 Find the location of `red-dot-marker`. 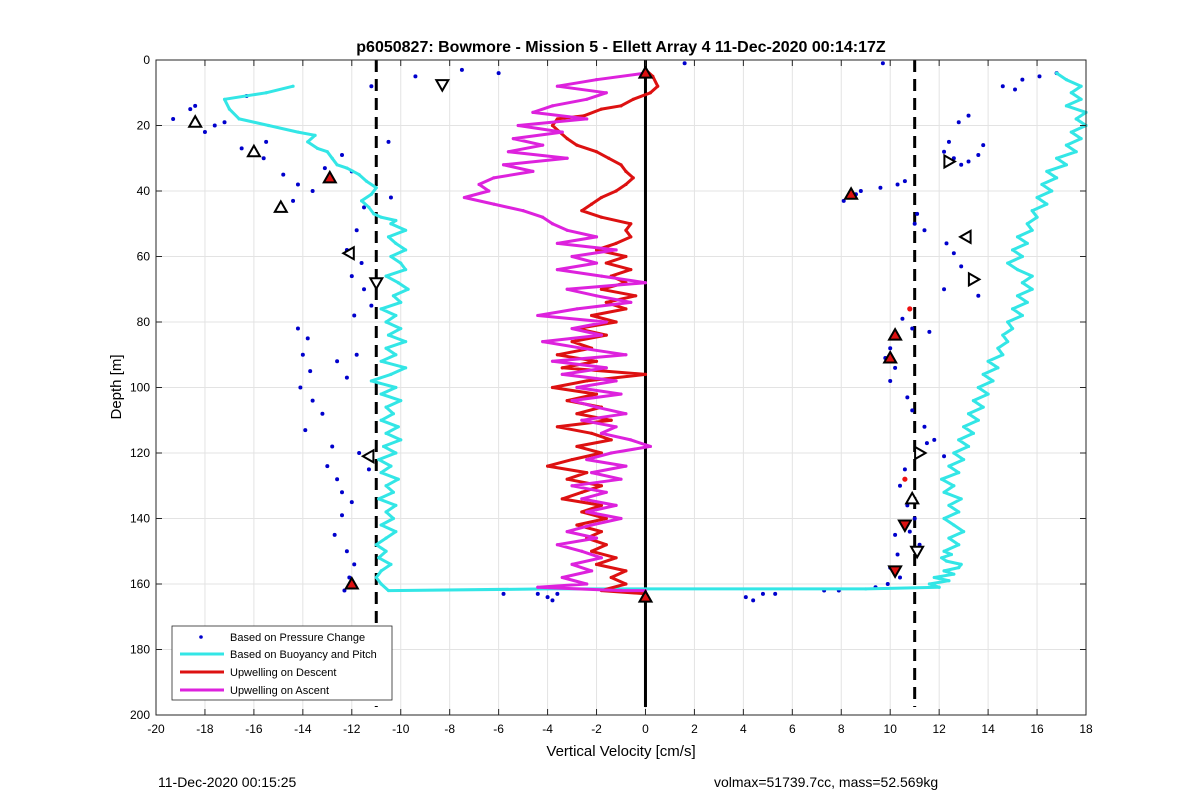

red-dot-marker is located at coordinates (905, 479).